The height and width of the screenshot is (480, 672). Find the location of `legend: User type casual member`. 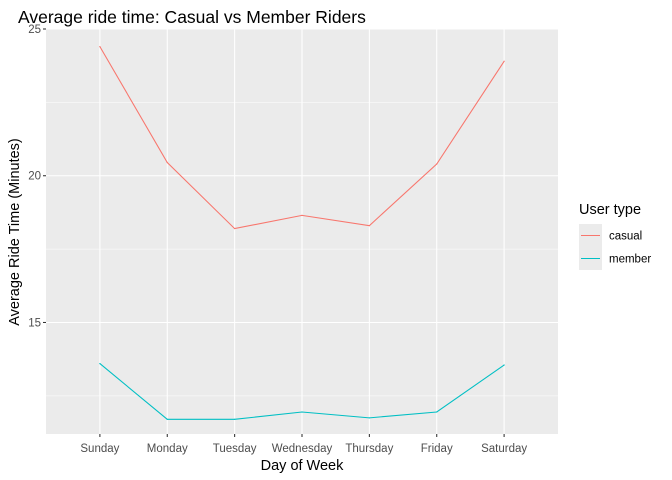

legend: User type casual member is located at coordinates (615, 236).